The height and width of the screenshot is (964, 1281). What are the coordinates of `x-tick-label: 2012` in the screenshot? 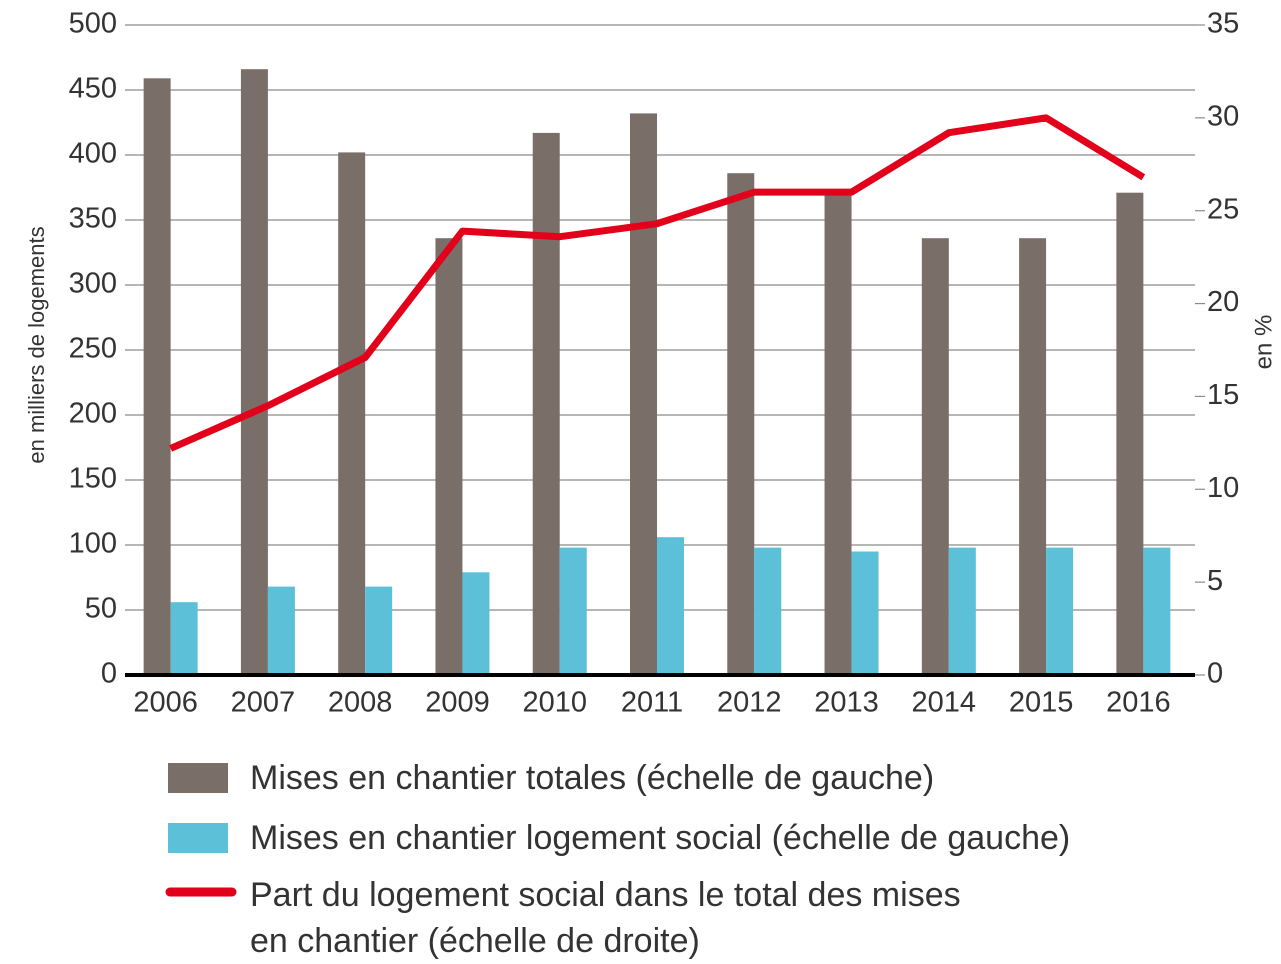 It's located at (749, 703).